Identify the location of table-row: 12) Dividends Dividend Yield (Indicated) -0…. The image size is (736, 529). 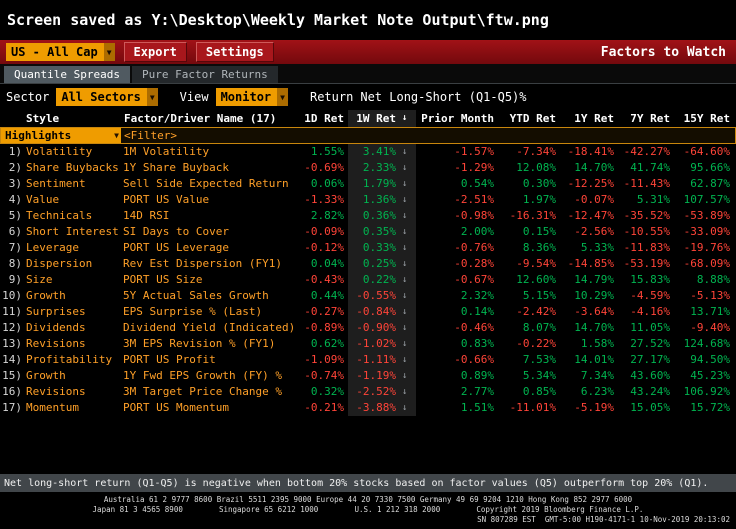
(368, 328).